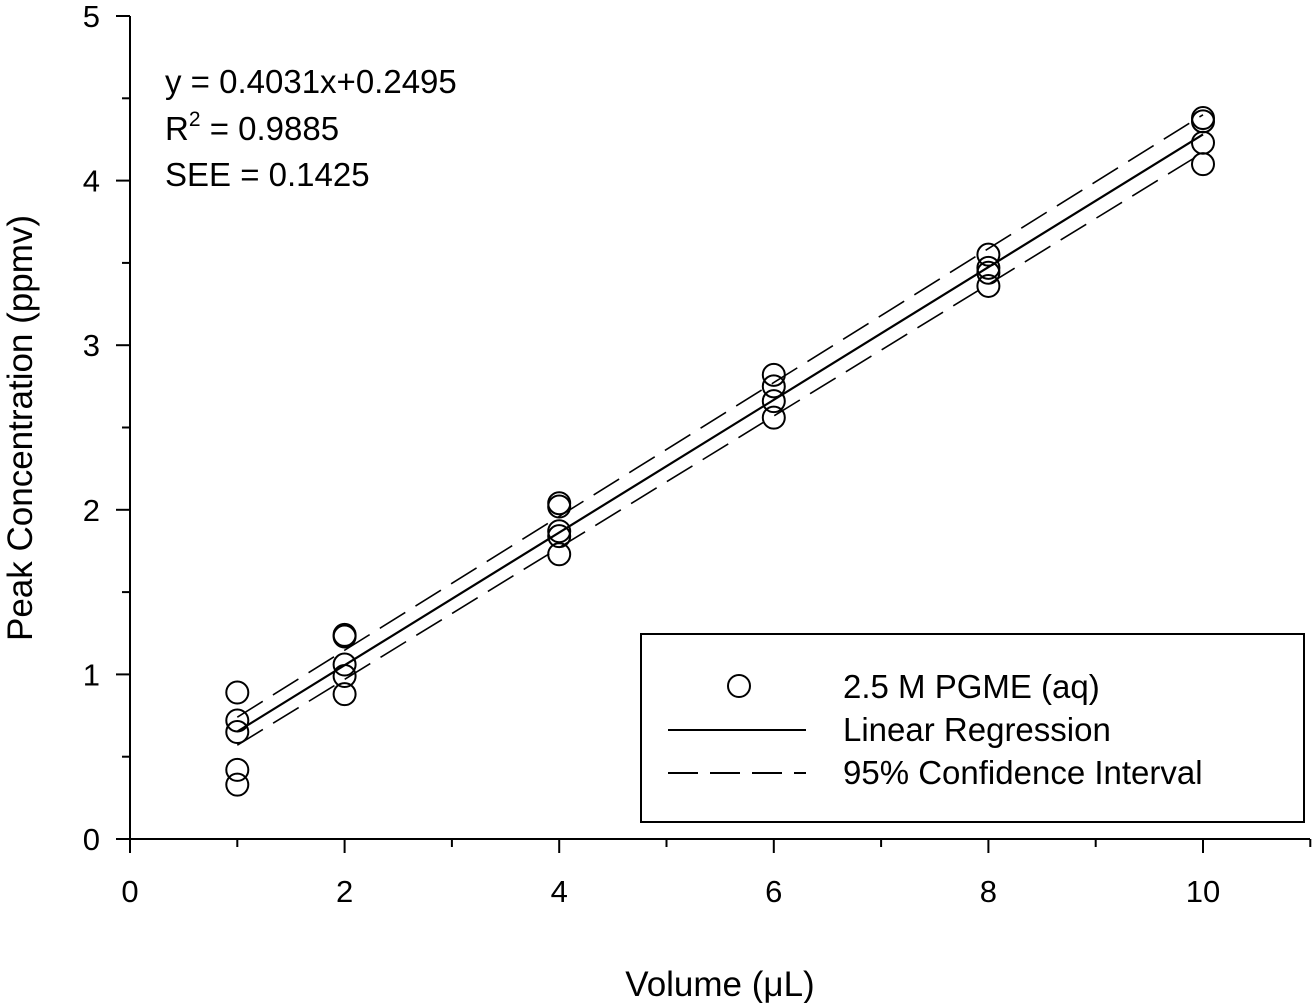  Describe the element at coordinates (1023, 772) in the screenshot. I see `legend-label-confidence: 95% Confidence Interval` at that location.